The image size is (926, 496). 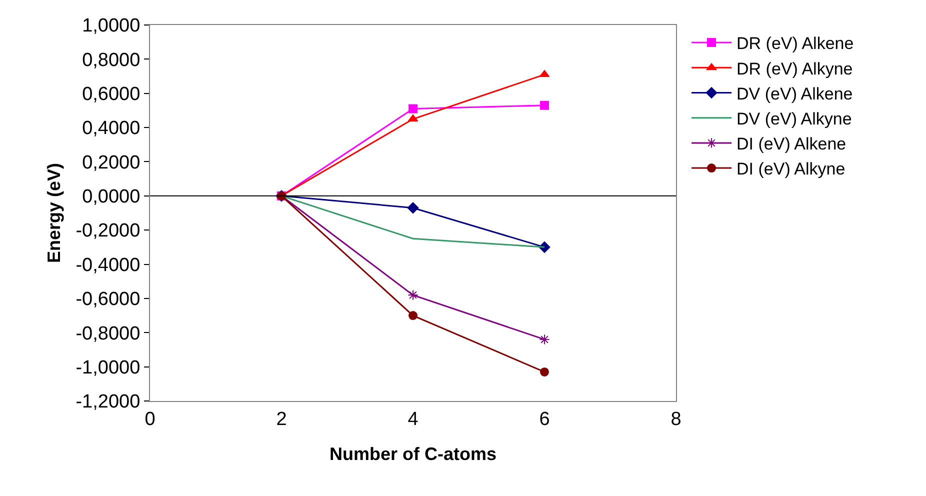 I want to click on x-tick-label: 4, so click(x=413, y=419).